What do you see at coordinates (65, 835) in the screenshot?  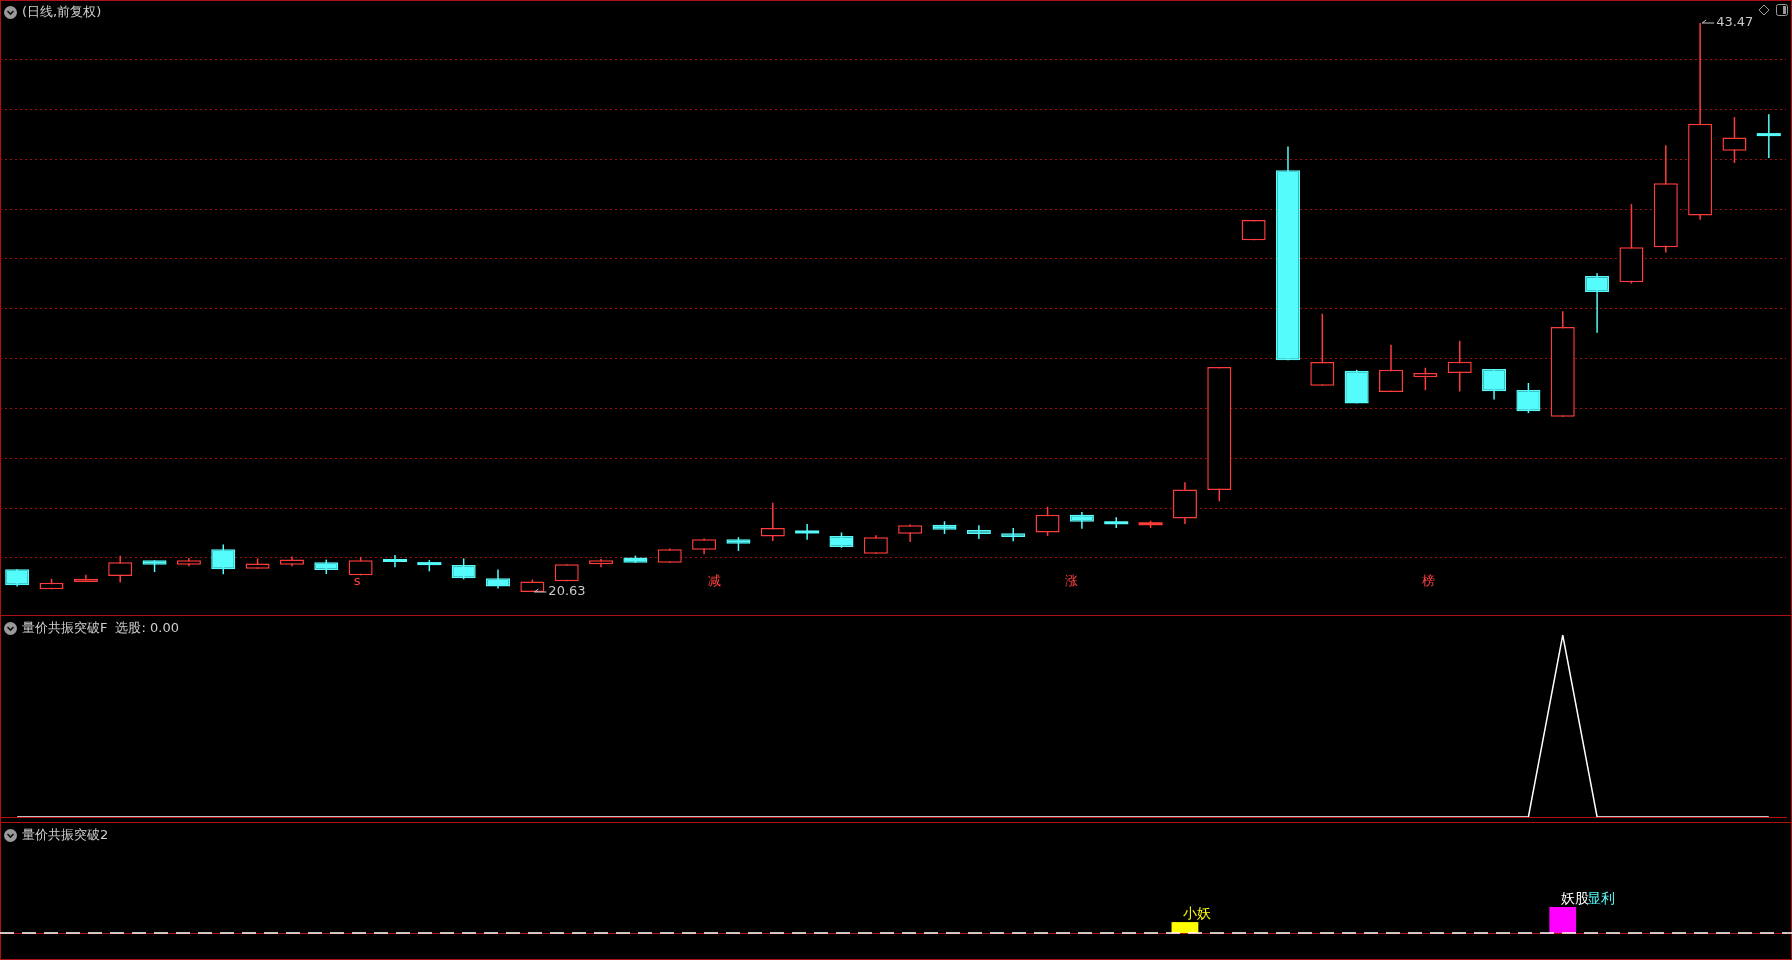 I see `chart-title: 量价共振突破2` at bounding box center [65, 835].